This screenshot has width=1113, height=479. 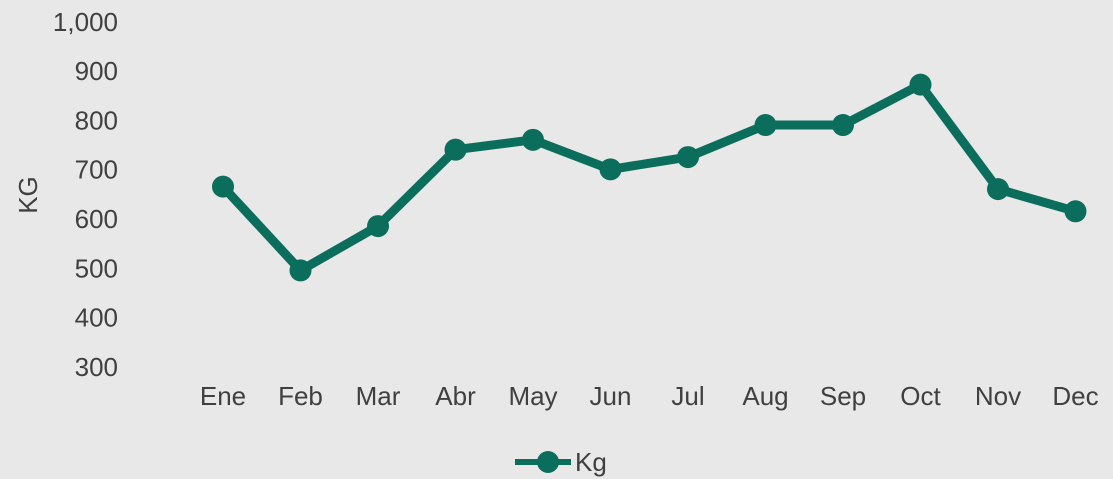 What do you see at coordinates (548, 462) in the screenshot?
I see `legend-marker` at bounding box center [548, 462].